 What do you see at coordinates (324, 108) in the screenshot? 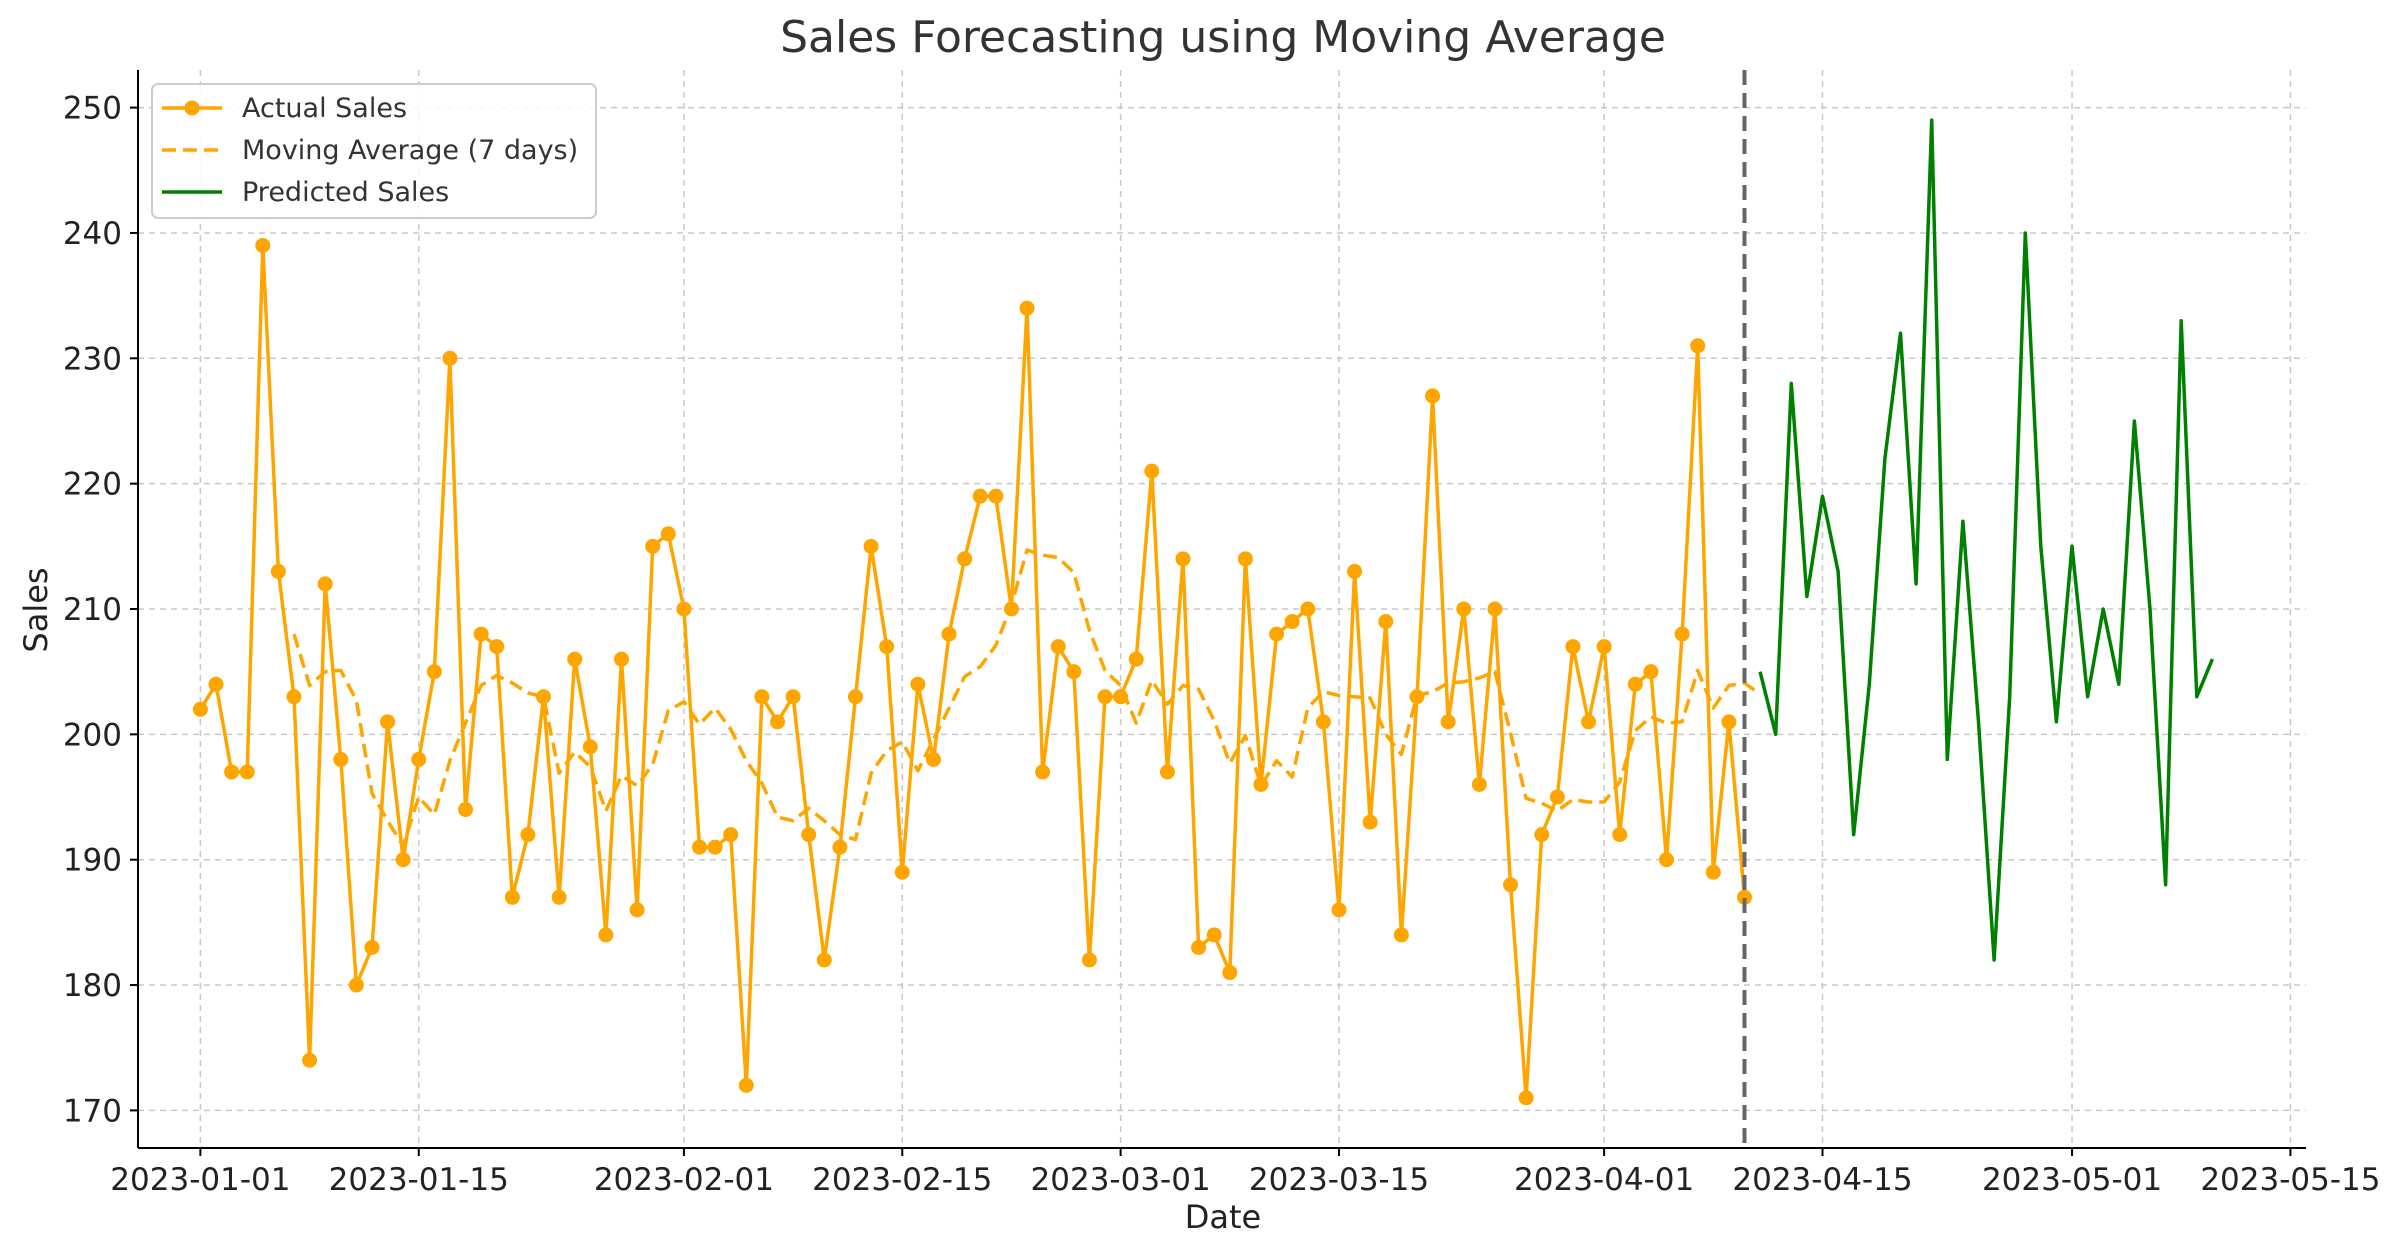
I see `legend-label: Actual Sales` at bounding box center [324, 108].